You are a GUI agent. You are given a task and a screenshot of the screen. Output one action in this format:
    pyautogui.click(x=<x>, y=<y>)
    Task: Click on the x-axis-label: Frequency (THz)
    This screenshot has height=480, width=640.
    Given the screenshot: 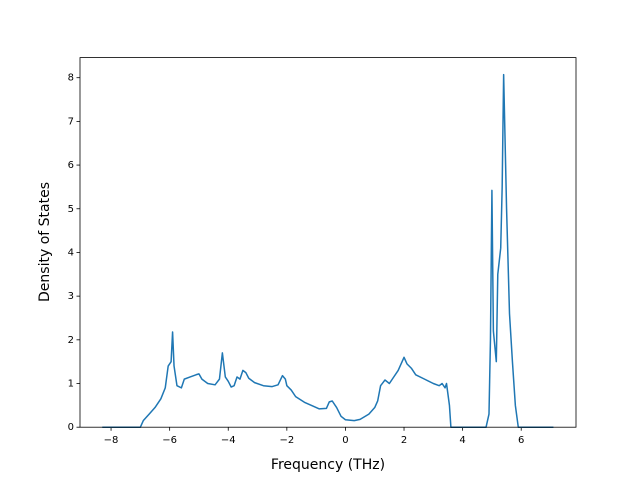 What is the action you would take?
    pyautogui.click(x=328, y=465)
    